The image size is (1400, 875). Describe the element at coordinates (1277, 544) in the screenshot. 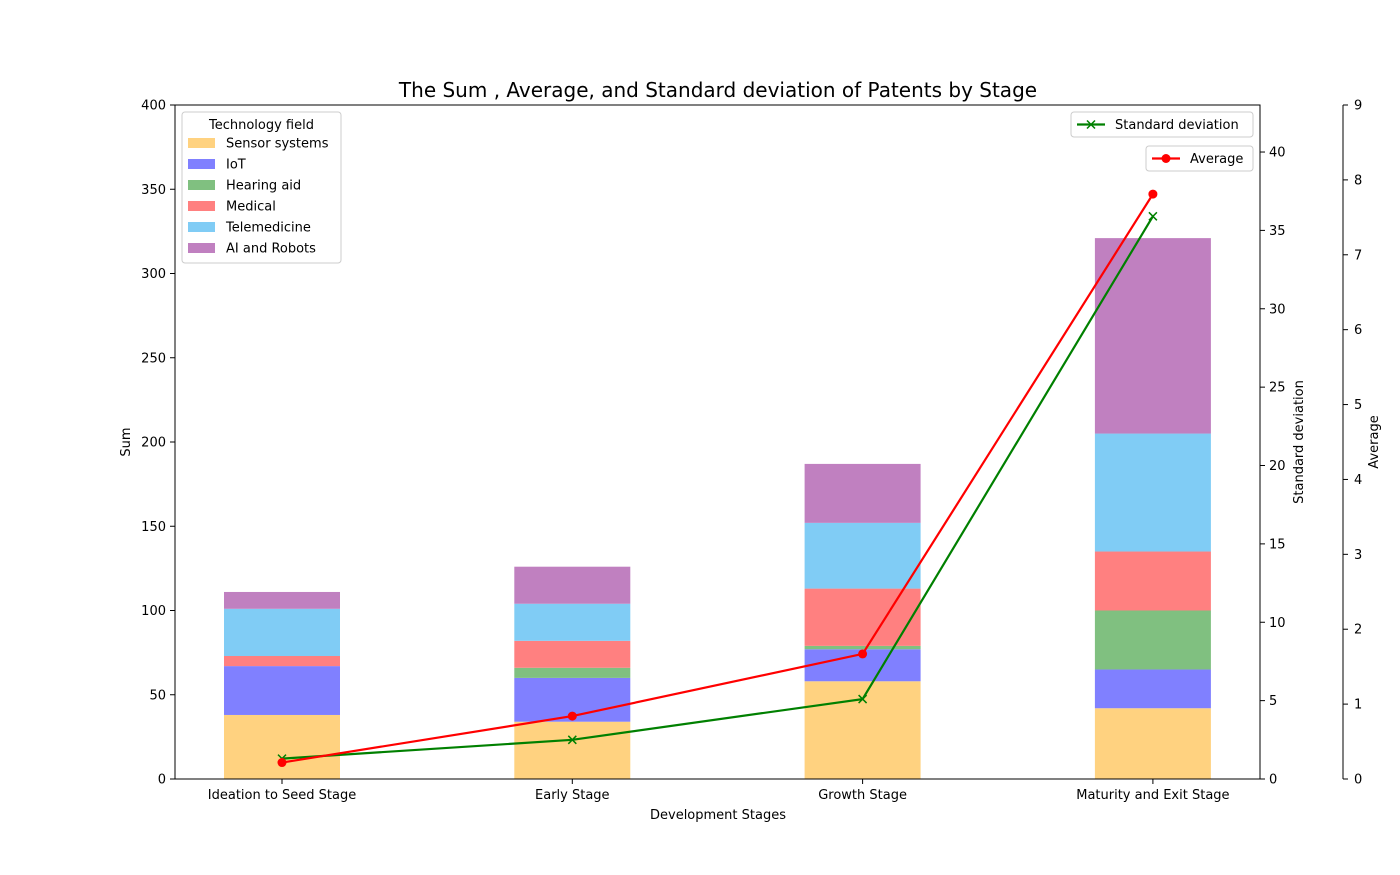

I see `y-tick-label-std: 15` at that location.